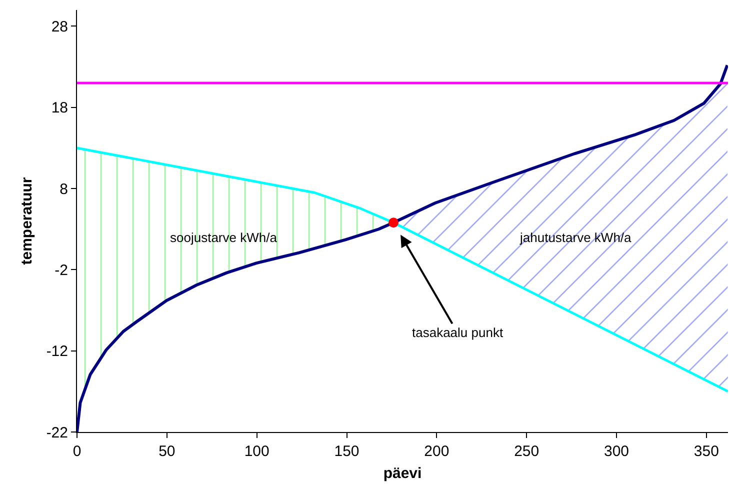 This screenshot has height=502, width=730. Describe the element at coordinates (347, 451) in the screenshot. I see `x-tick-label: 150` at that location.